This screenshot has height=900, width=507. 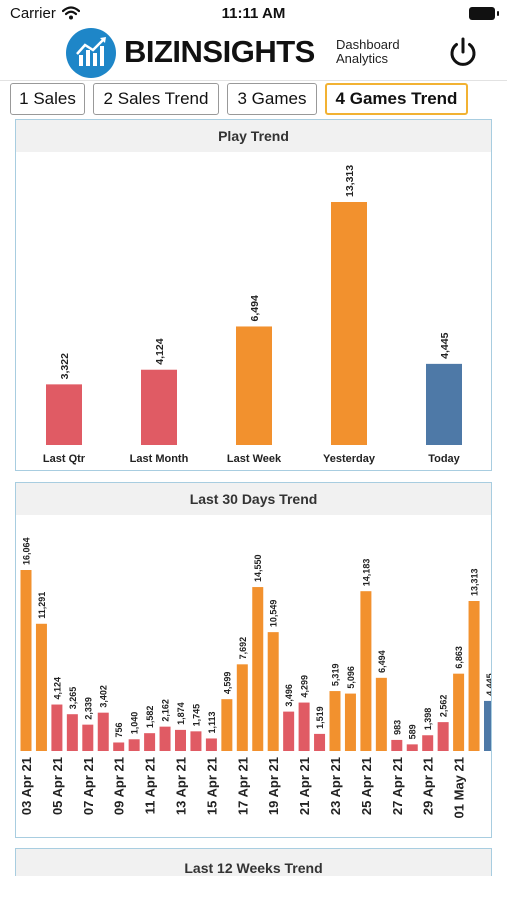 I want to click on daily-trend-tick-label: 01 May 21, so click(x=459, y=787).